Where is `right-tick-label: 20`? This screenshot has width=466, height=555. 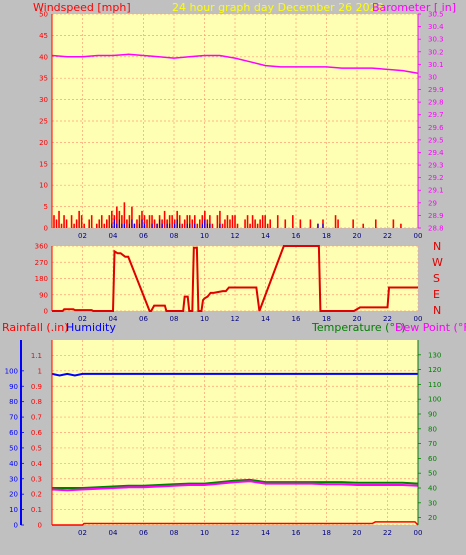
right-tick-label: 20 is located at coordinates (432, 518).